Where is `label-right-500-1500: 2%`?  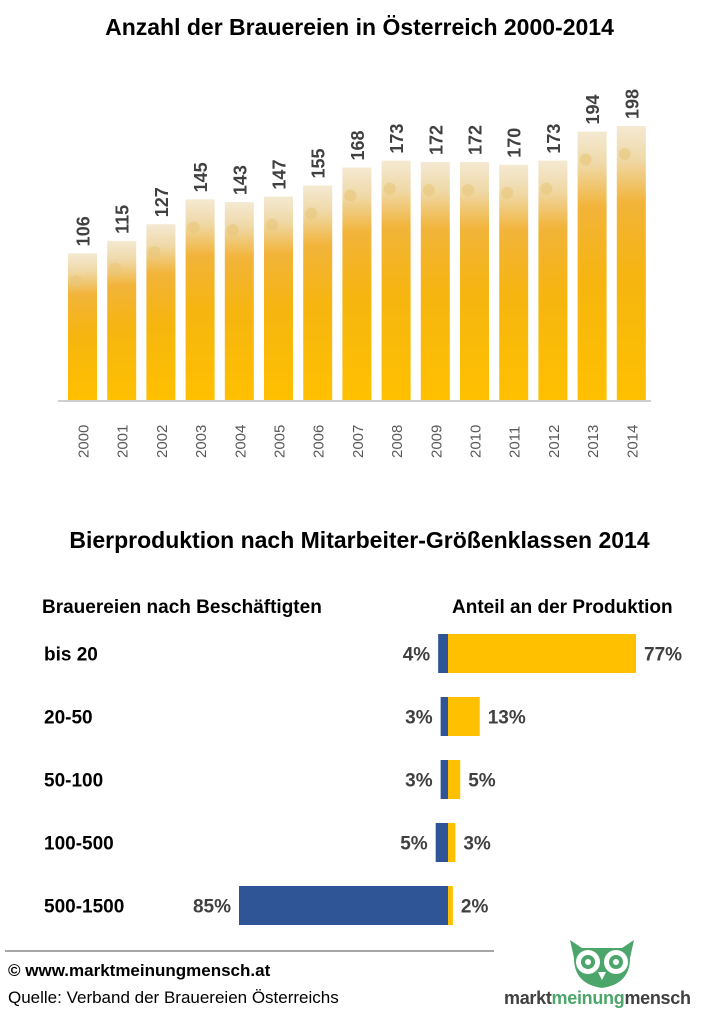 label-right-500-1500: 2% is located at coordinates (475, 907).